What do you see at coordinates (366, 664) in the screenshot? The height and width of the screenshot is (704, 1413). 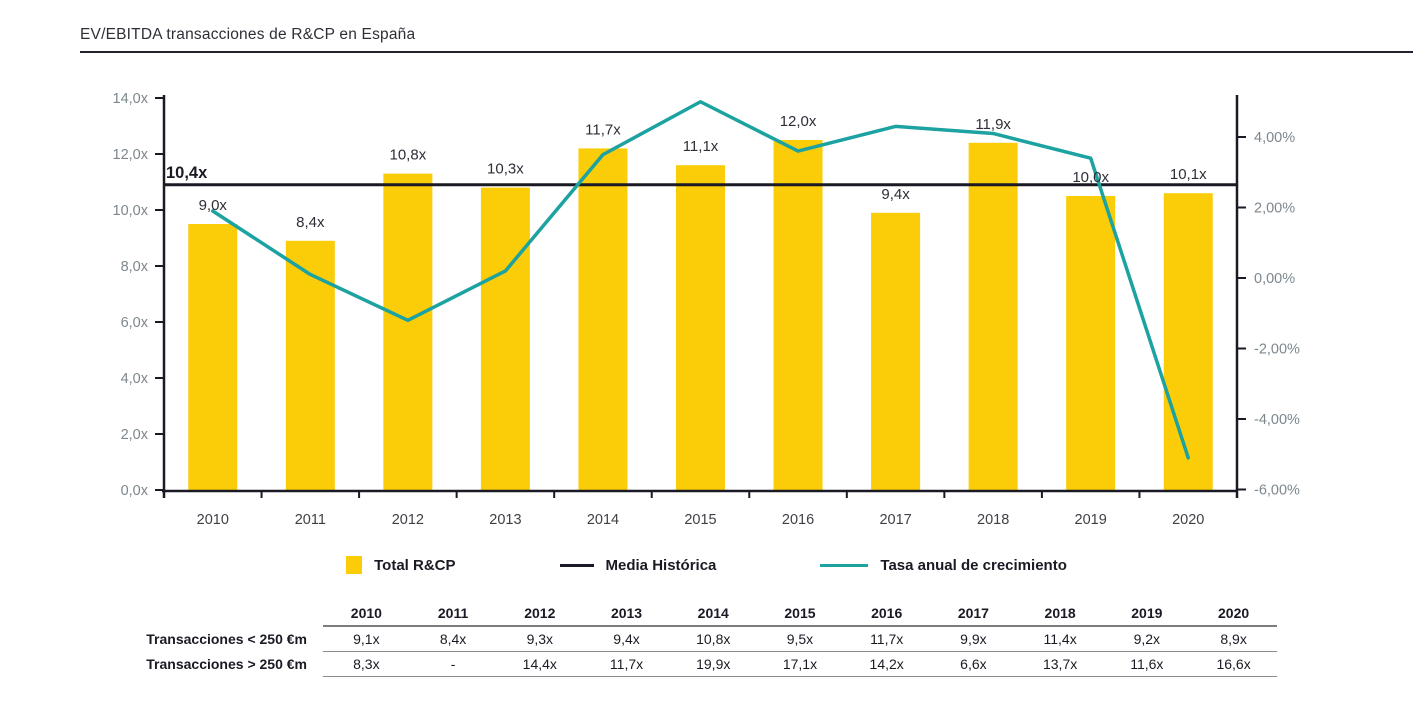 I see `table-cell-2010-row1: 8,3x` at bounding box center [366, 664].